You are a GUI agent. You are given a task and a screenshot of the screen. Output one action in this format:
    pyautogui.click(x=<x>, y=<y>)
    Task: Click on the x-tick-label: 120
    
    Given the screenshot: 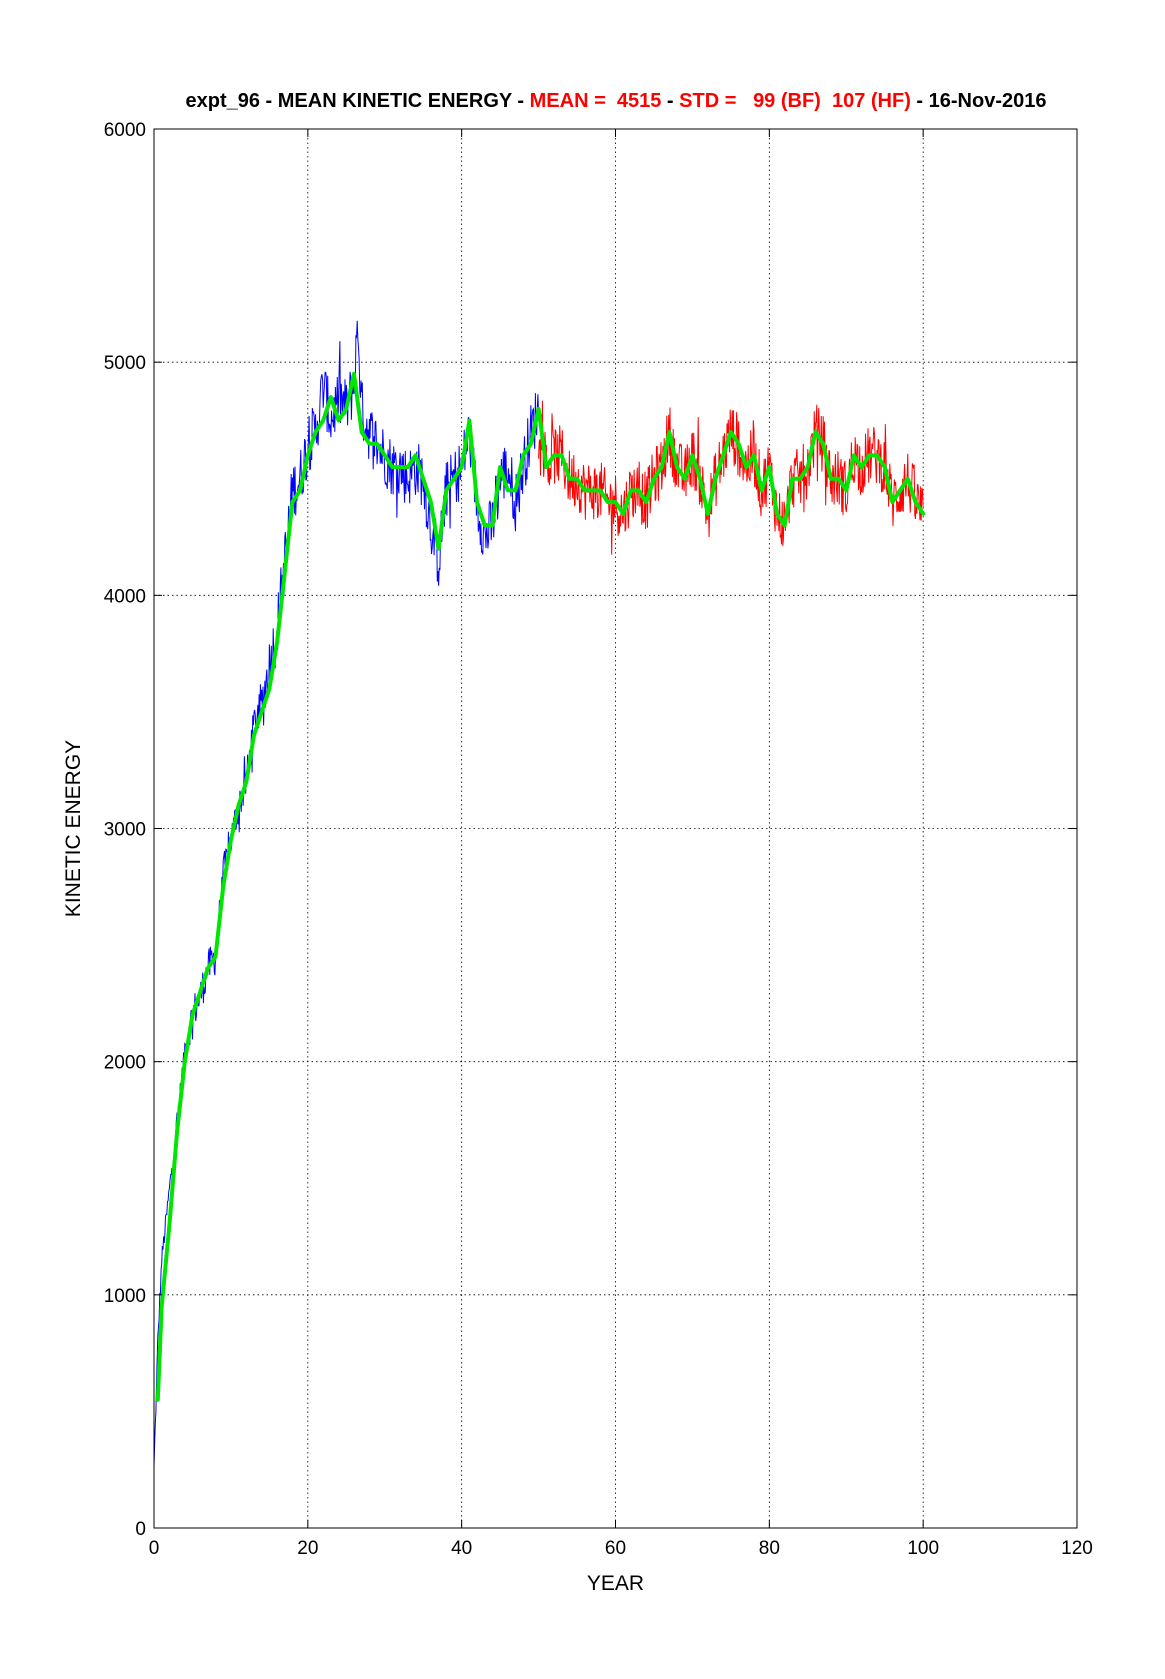 What is the action you would take?
    pyautogui.click(x=1077, y=1548)
    